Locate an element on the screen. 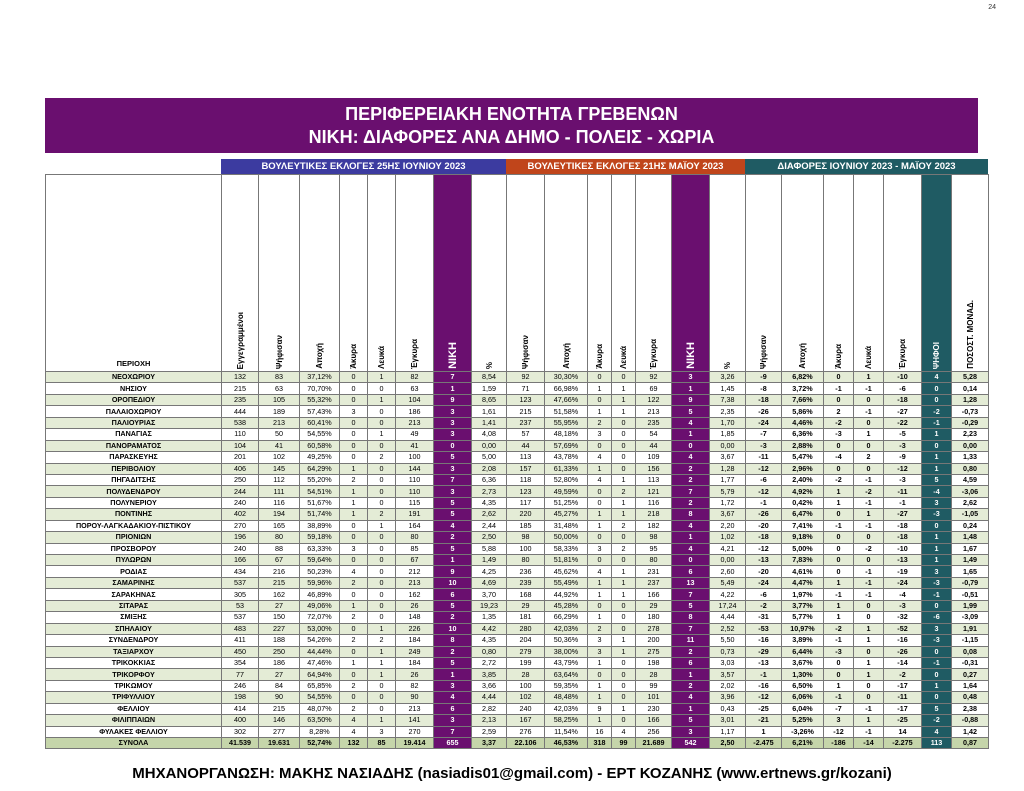 Image resolution: width=1024 pixels, height=791 pixels. table-cell: 1,45 is located at coordinates (727, 388).